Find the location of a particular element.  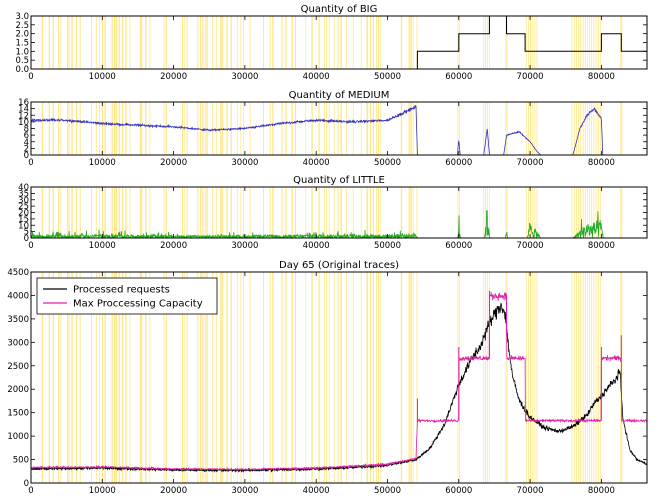

x-tick-label: 20000 is located at coordinates (173, 246).